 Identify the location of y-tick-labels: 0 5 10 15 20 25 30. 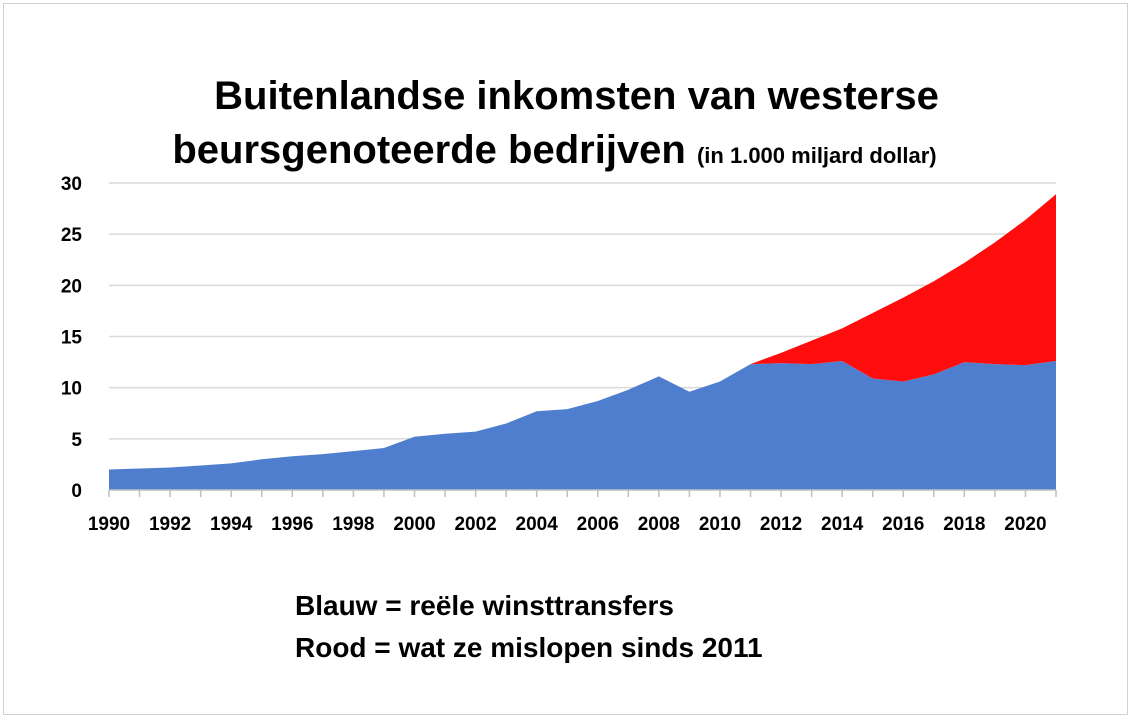
(72, 338).